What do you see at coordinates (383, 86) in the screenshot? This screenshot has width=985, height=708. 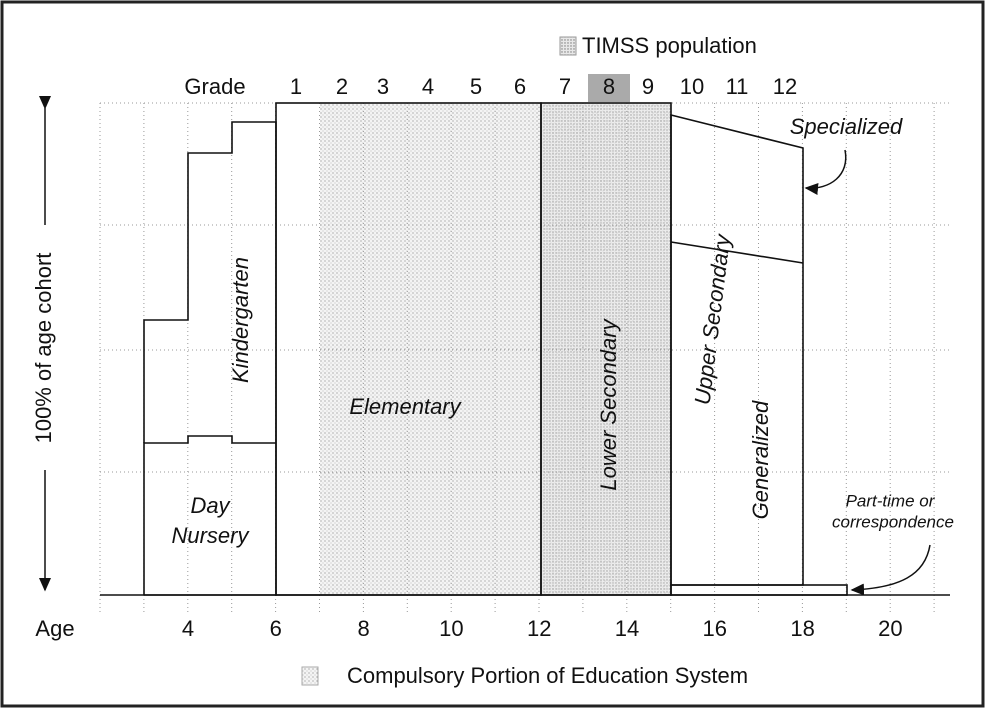 I see `grade-number: 3` at bounding box center [383, 86].